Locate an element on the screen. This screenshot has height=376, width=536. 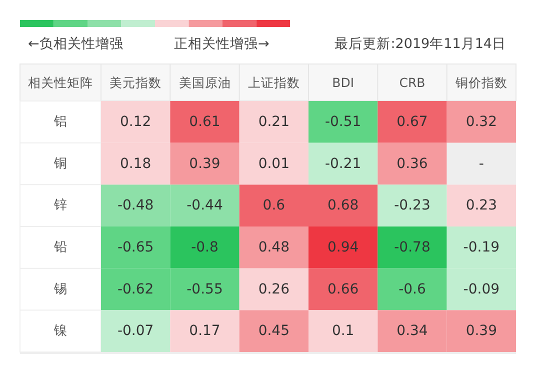
data-label: 0.67 is located at coordinates (412, 122).